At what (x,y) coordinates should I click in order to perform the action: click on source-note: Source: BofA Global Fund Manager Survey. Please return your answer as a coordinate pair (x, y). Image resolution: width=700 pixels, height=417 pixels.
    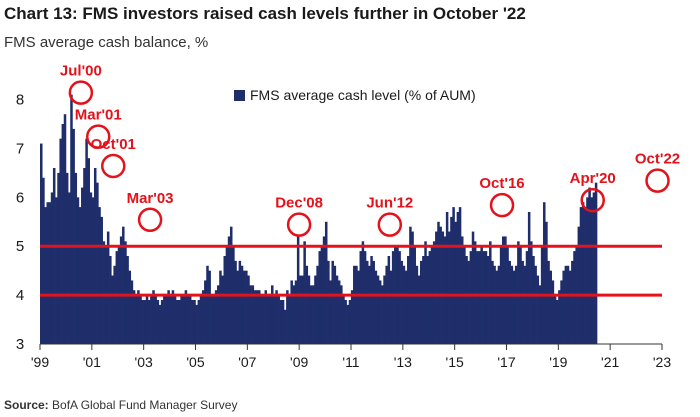
    Looking at the image, I should click on (120, 405).